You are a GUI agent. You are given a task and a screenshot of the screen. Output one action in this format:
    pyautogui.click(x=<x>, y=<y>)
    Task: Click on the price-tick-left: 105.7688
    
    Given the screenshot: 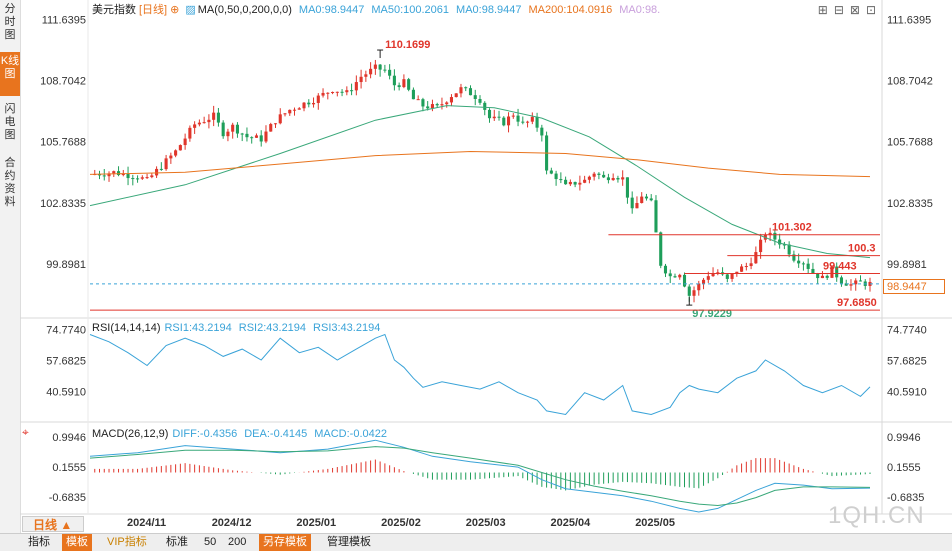 What is the action you would take?
    pyautogui.click(x=63, y=143)
    